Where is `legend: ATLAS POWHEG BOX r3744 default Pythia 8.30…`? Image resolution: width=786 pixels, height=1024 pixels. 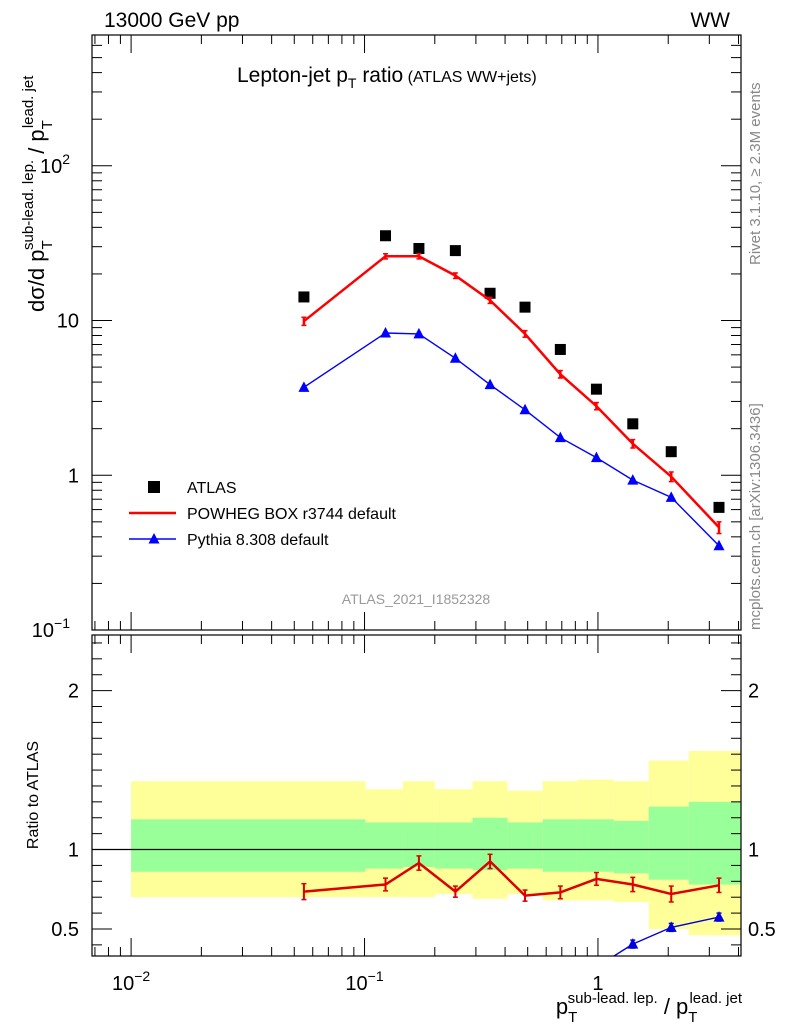 legend: ATLAS POWHEG BOX r3744 default Pythia 8.30… is located at coordinates (263, 514).